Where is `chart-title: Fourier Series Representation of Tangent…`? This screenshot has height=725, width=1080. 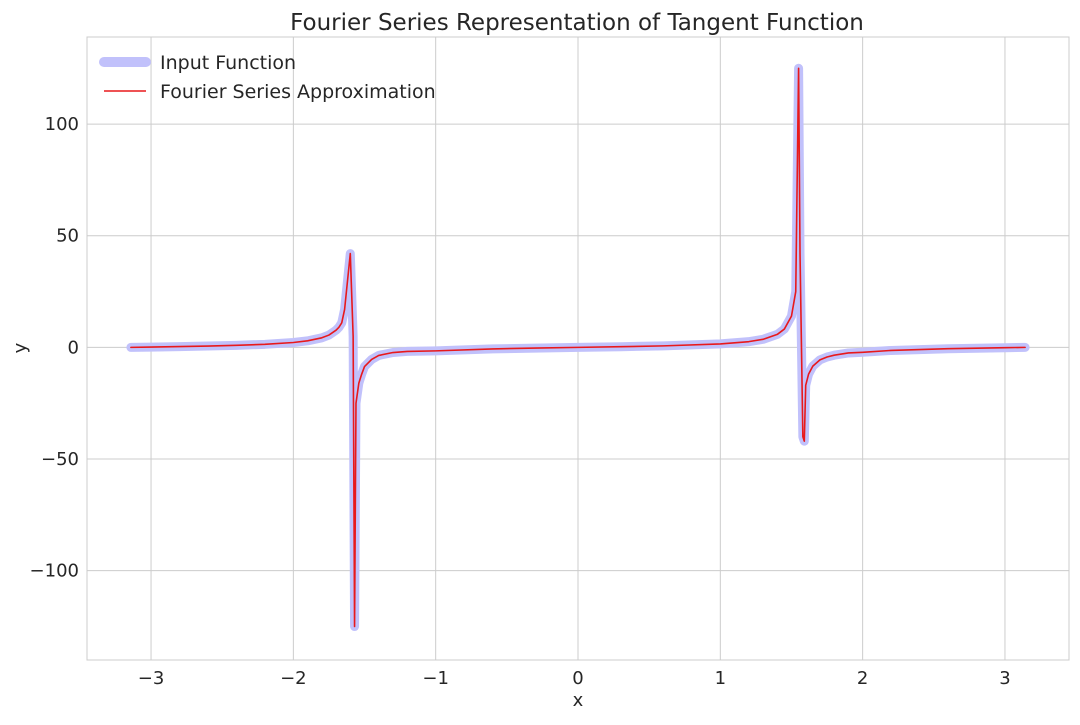
chart-title: Fourier Series Representation of Tangent… is located at coordinates (577, 23).